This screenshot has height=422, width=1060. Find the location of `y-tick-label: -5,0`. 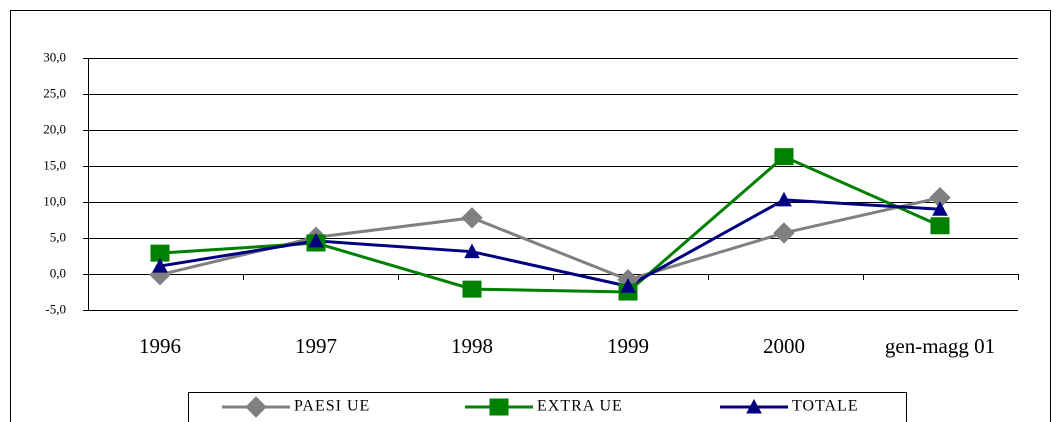

y-tick-label: -5,0 is located at coordinates (55, 308).